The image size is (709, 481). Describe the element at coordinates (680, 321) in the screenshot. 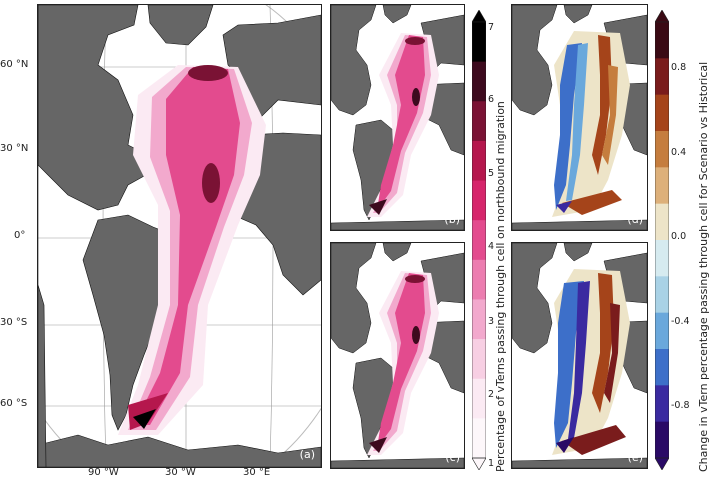

I see `cbar2-tick-neg0.4: -0.4` at that location.